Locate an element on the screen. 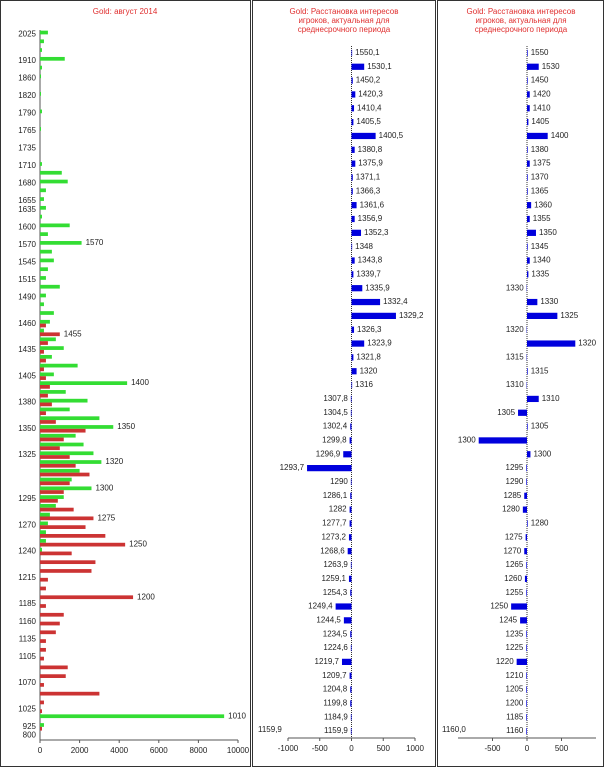  x-tick-label: 6000 is located at coordinates (159, 750).